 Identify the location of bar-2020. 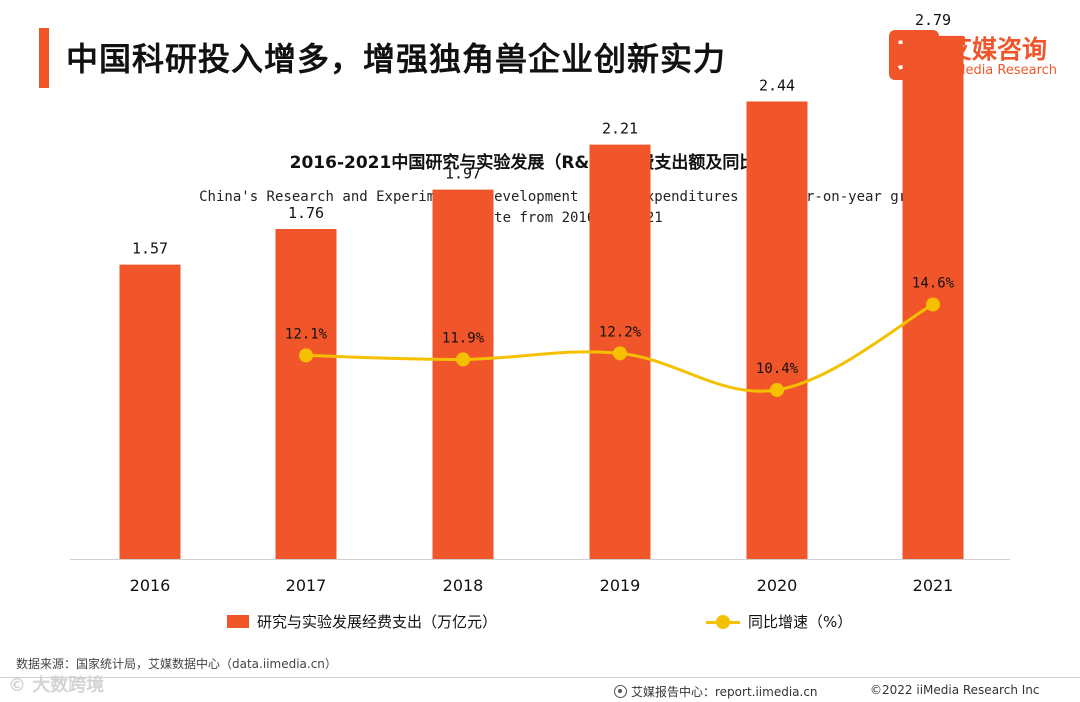
(777, 330).